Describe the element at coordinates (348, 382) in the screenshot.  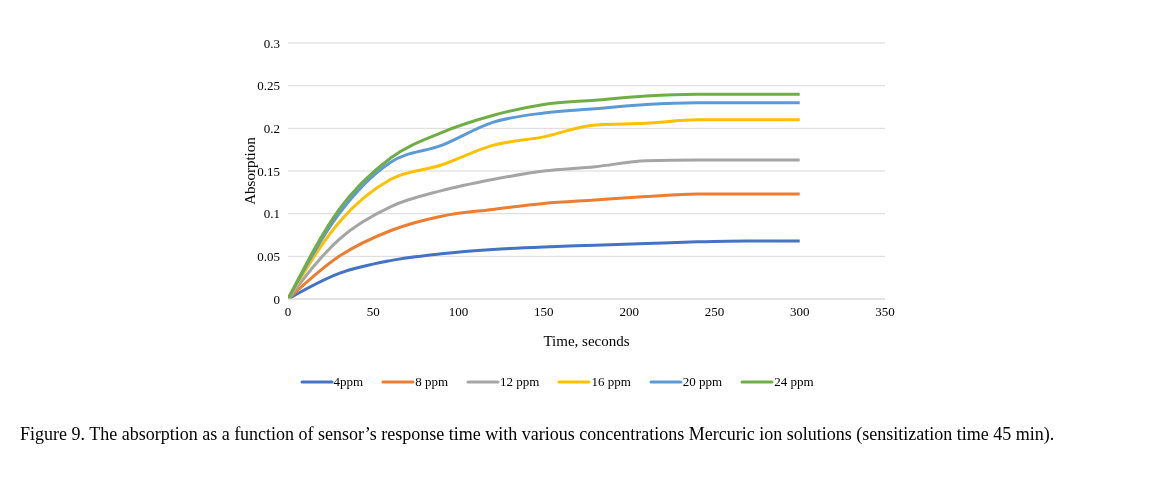
I see `legend-label: 4ppm` at that location.